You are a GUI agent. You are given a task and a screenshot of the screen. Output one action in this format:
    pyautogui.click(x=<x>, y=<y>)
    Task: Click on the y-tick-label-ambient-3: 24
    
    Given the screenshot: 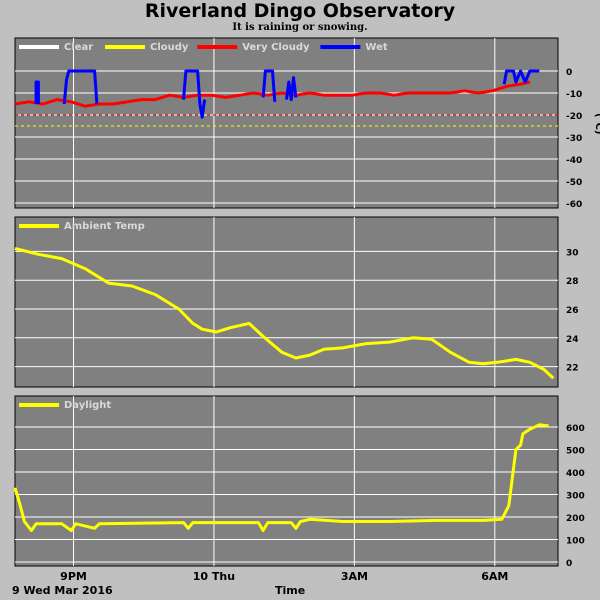 What is the action you would take?
    pyautogui.click(x=572, y=340)
    